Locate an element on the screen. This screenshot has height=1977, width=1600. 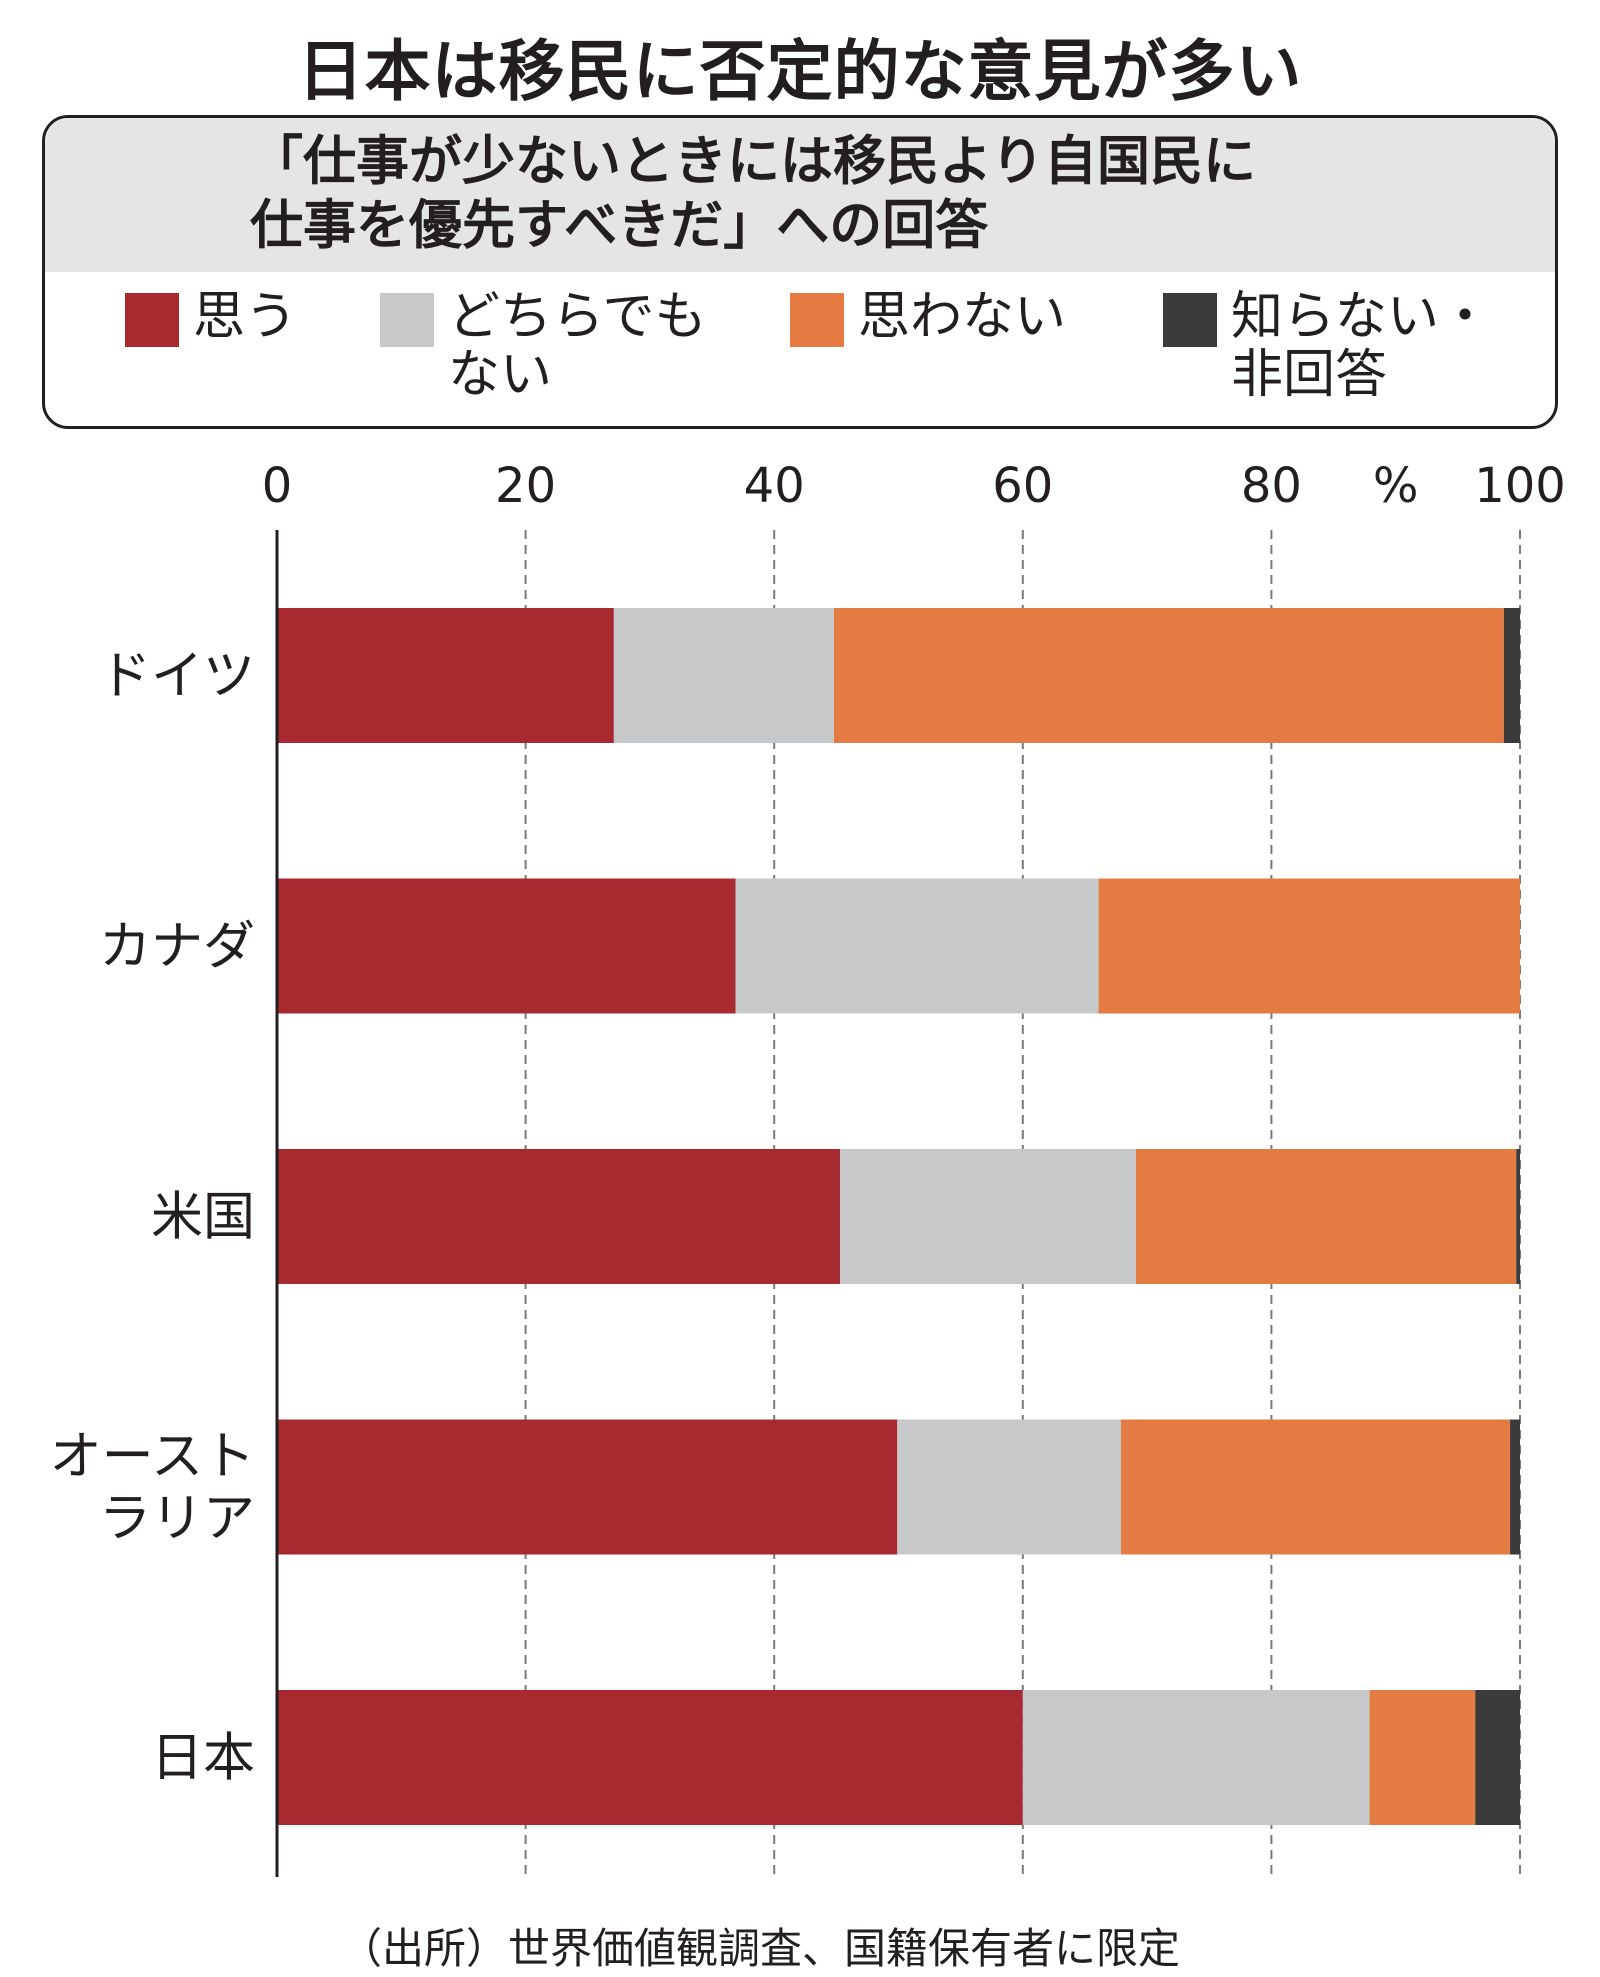
category-label: 米国 is located at coordinates (203, 1218).